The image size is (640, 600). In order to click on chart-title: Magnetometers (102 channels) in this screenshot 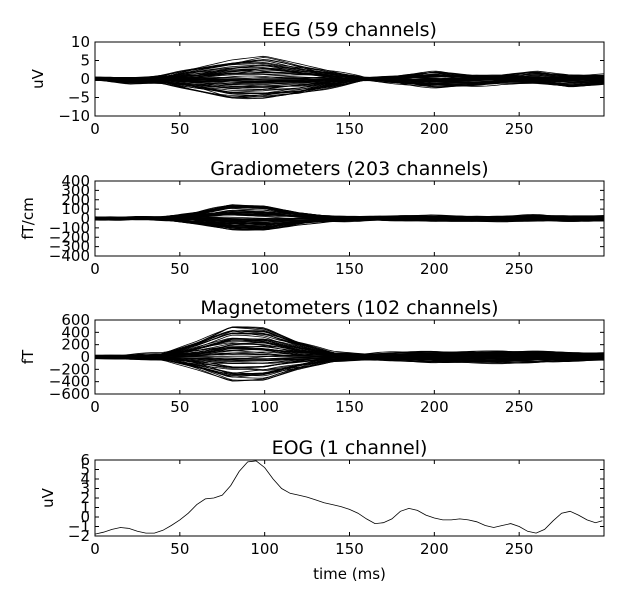, I will do `click(349, 308)`.